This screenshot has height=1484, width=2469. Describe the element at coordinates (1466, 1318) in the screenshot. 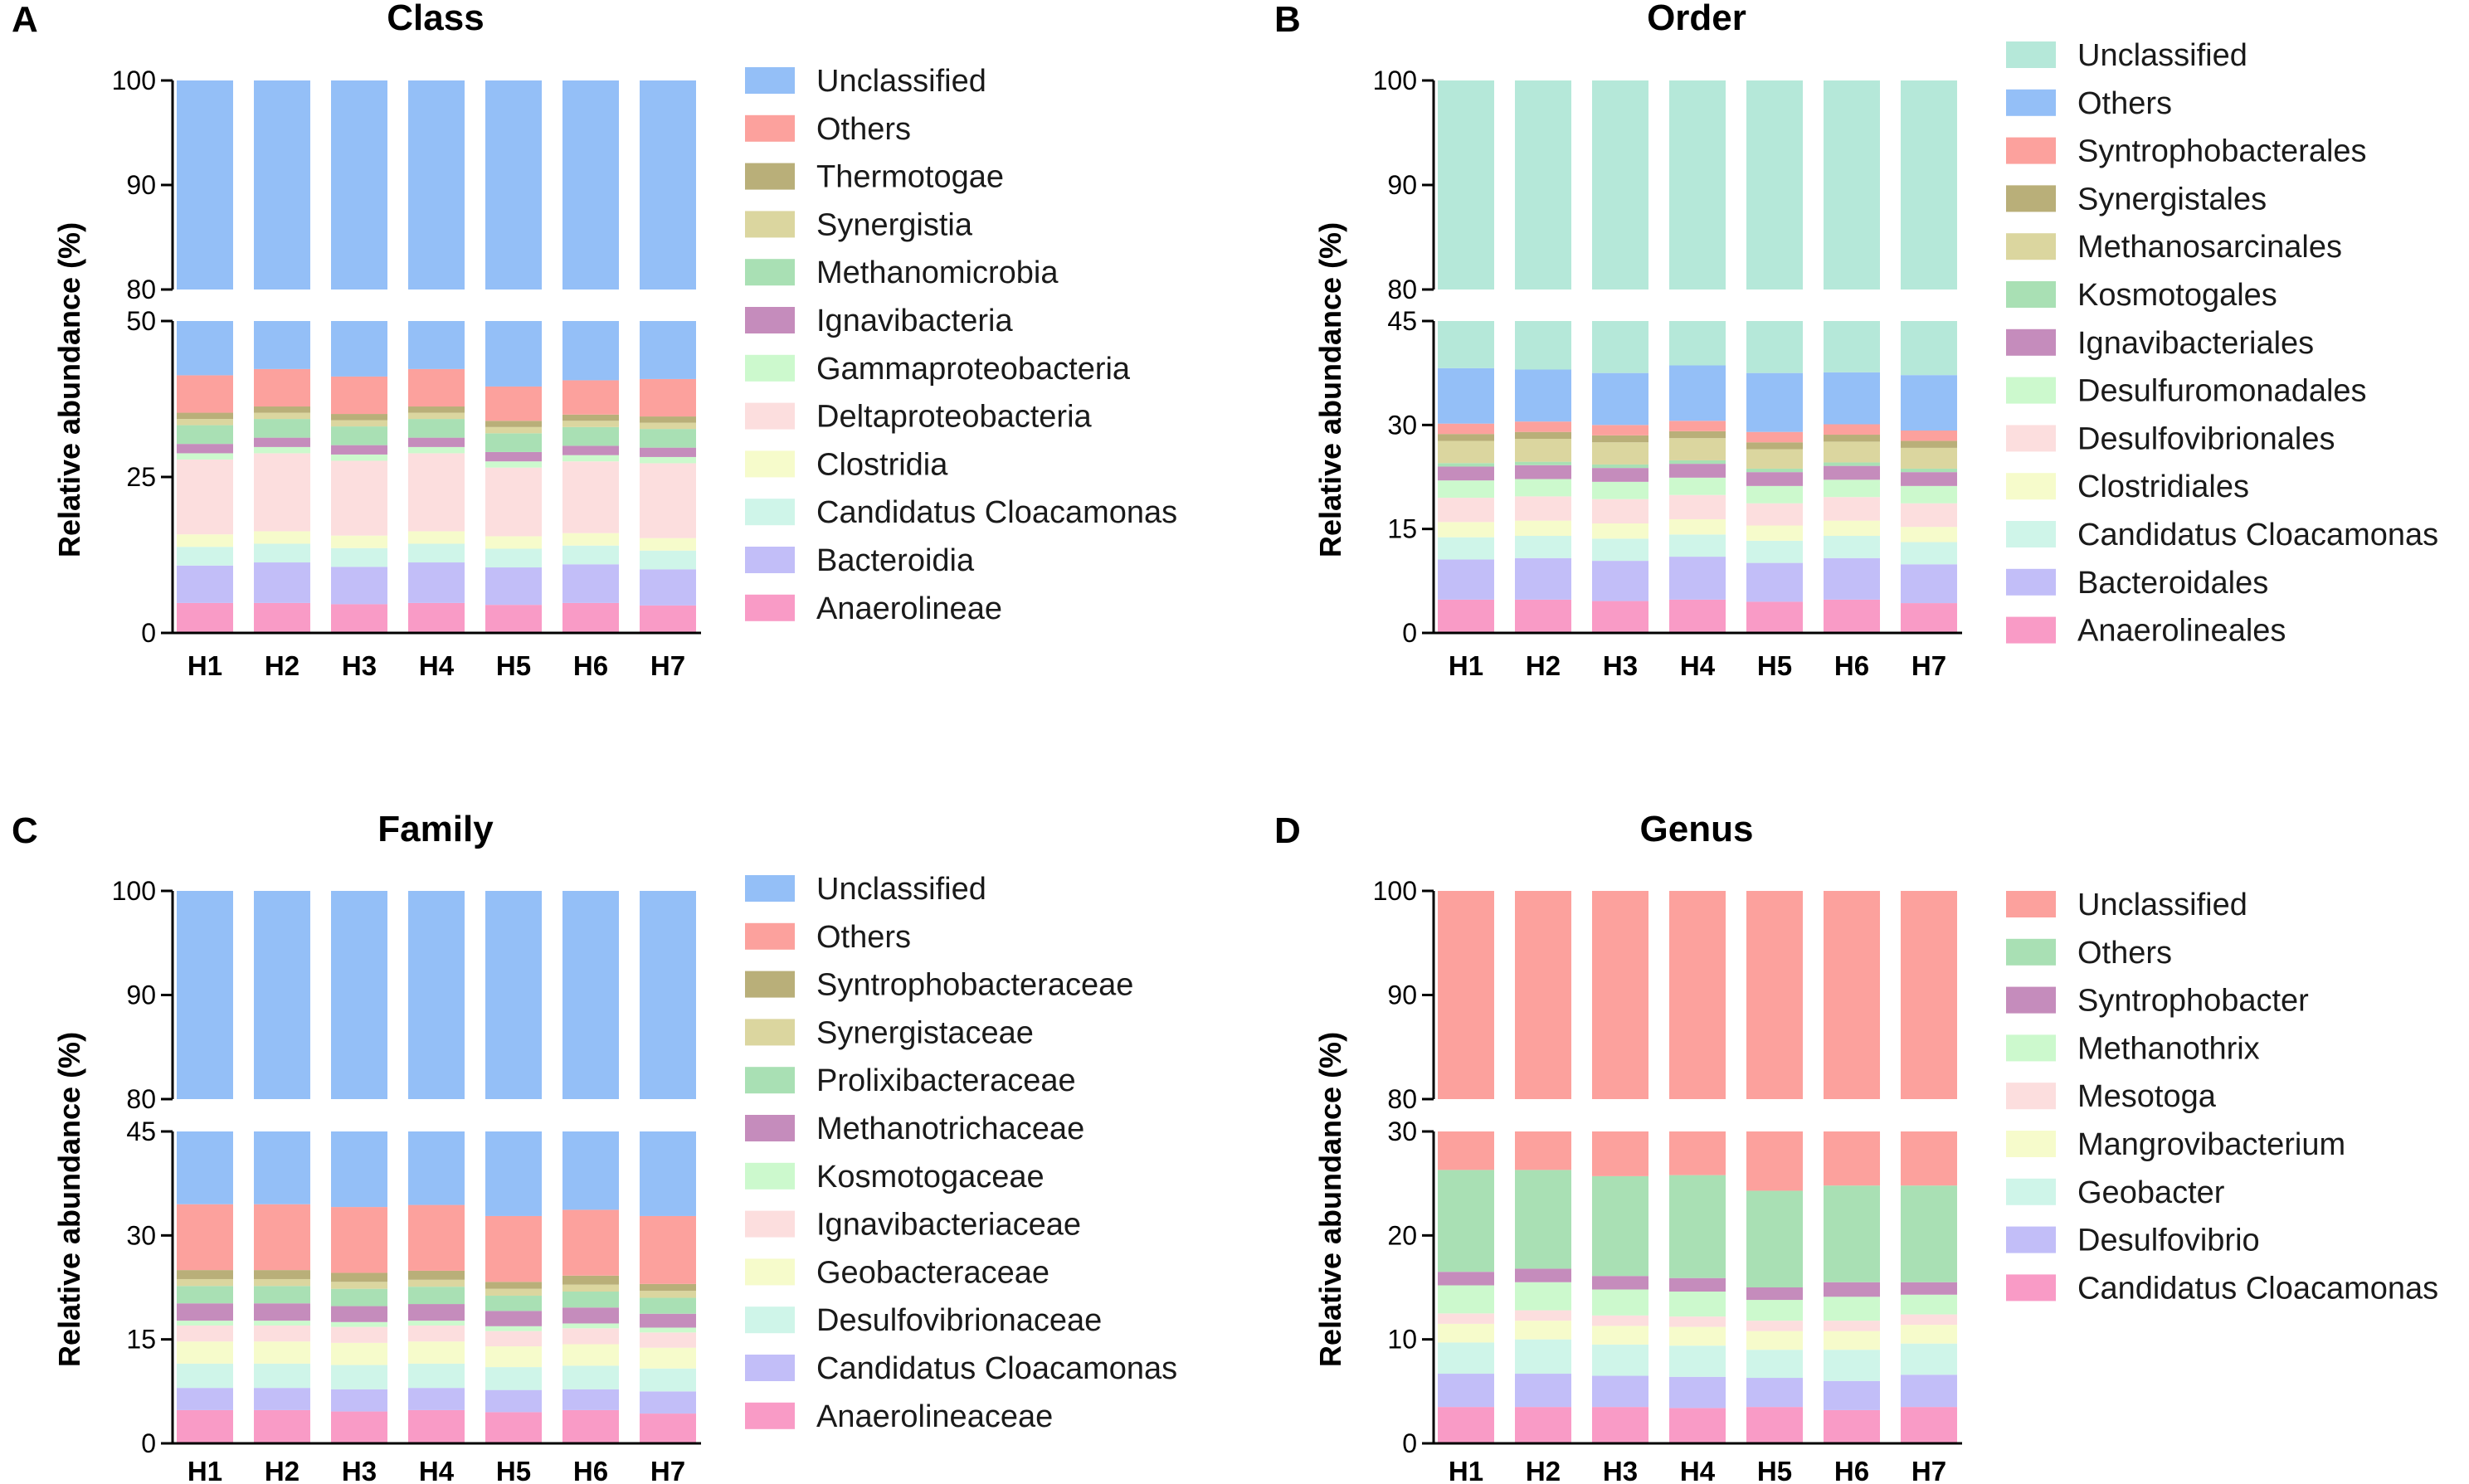

I see `bar-mesotoga-h1` at that location.